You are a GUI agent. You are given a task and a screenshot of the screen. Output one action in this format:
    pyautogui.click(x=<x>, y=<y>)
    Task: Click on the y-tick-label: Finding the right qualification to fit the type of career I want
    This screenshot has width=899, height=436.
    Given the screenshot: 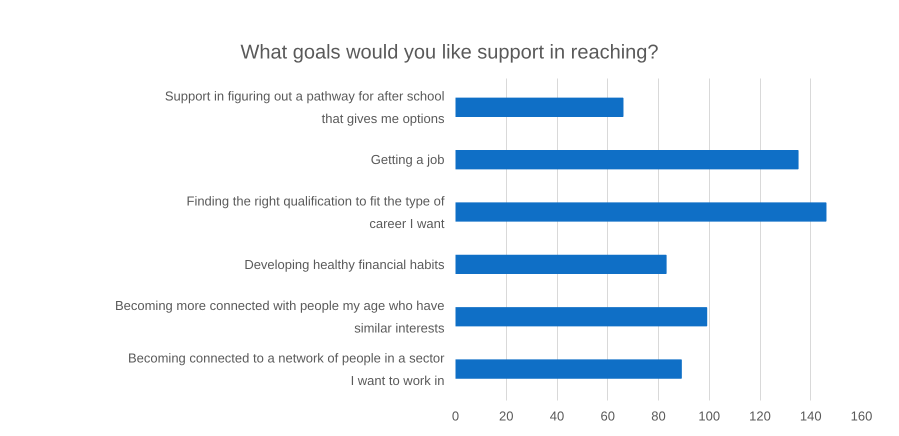 What is the action you would take?
    pyautogui.click(x=315, y=212)
    